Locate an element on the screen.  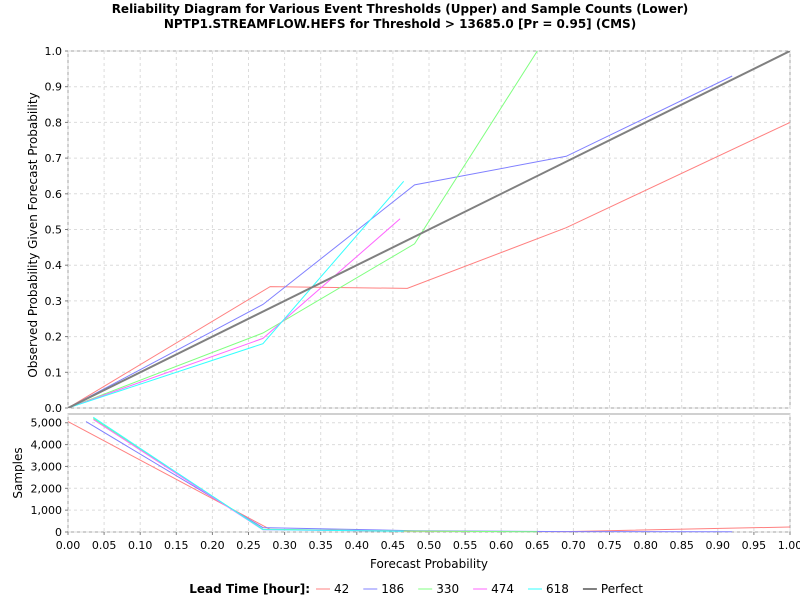
upper-y-tick-label: 0.1 is located at coordinates (54, 372).